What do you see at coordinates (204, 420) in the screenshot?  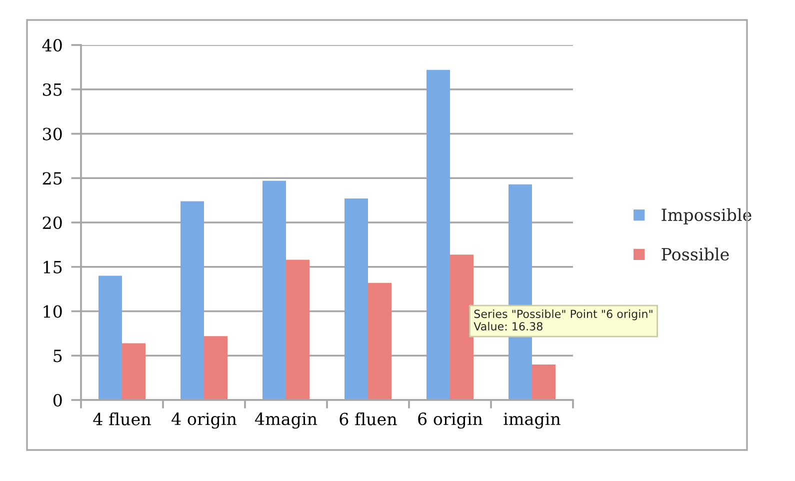 I see `x-tick-label: 4 origin` at bounding box center [204, 420].